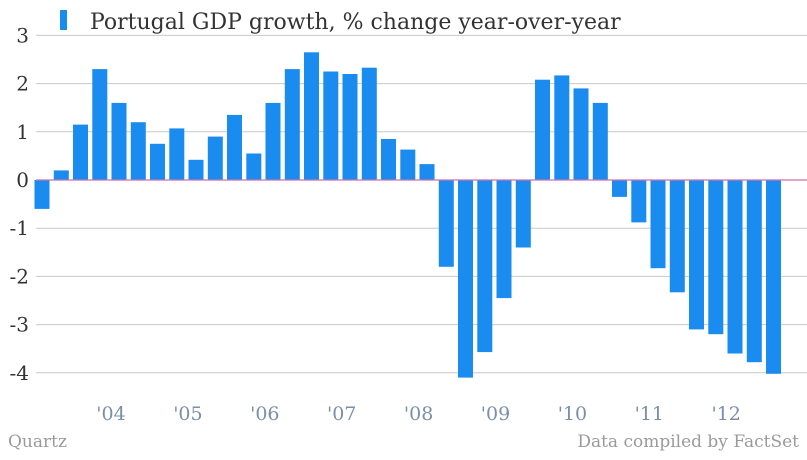  Describe the element at coordinates (22, 35) in the screenshot. I see `y-tick-label: 3` at that location.